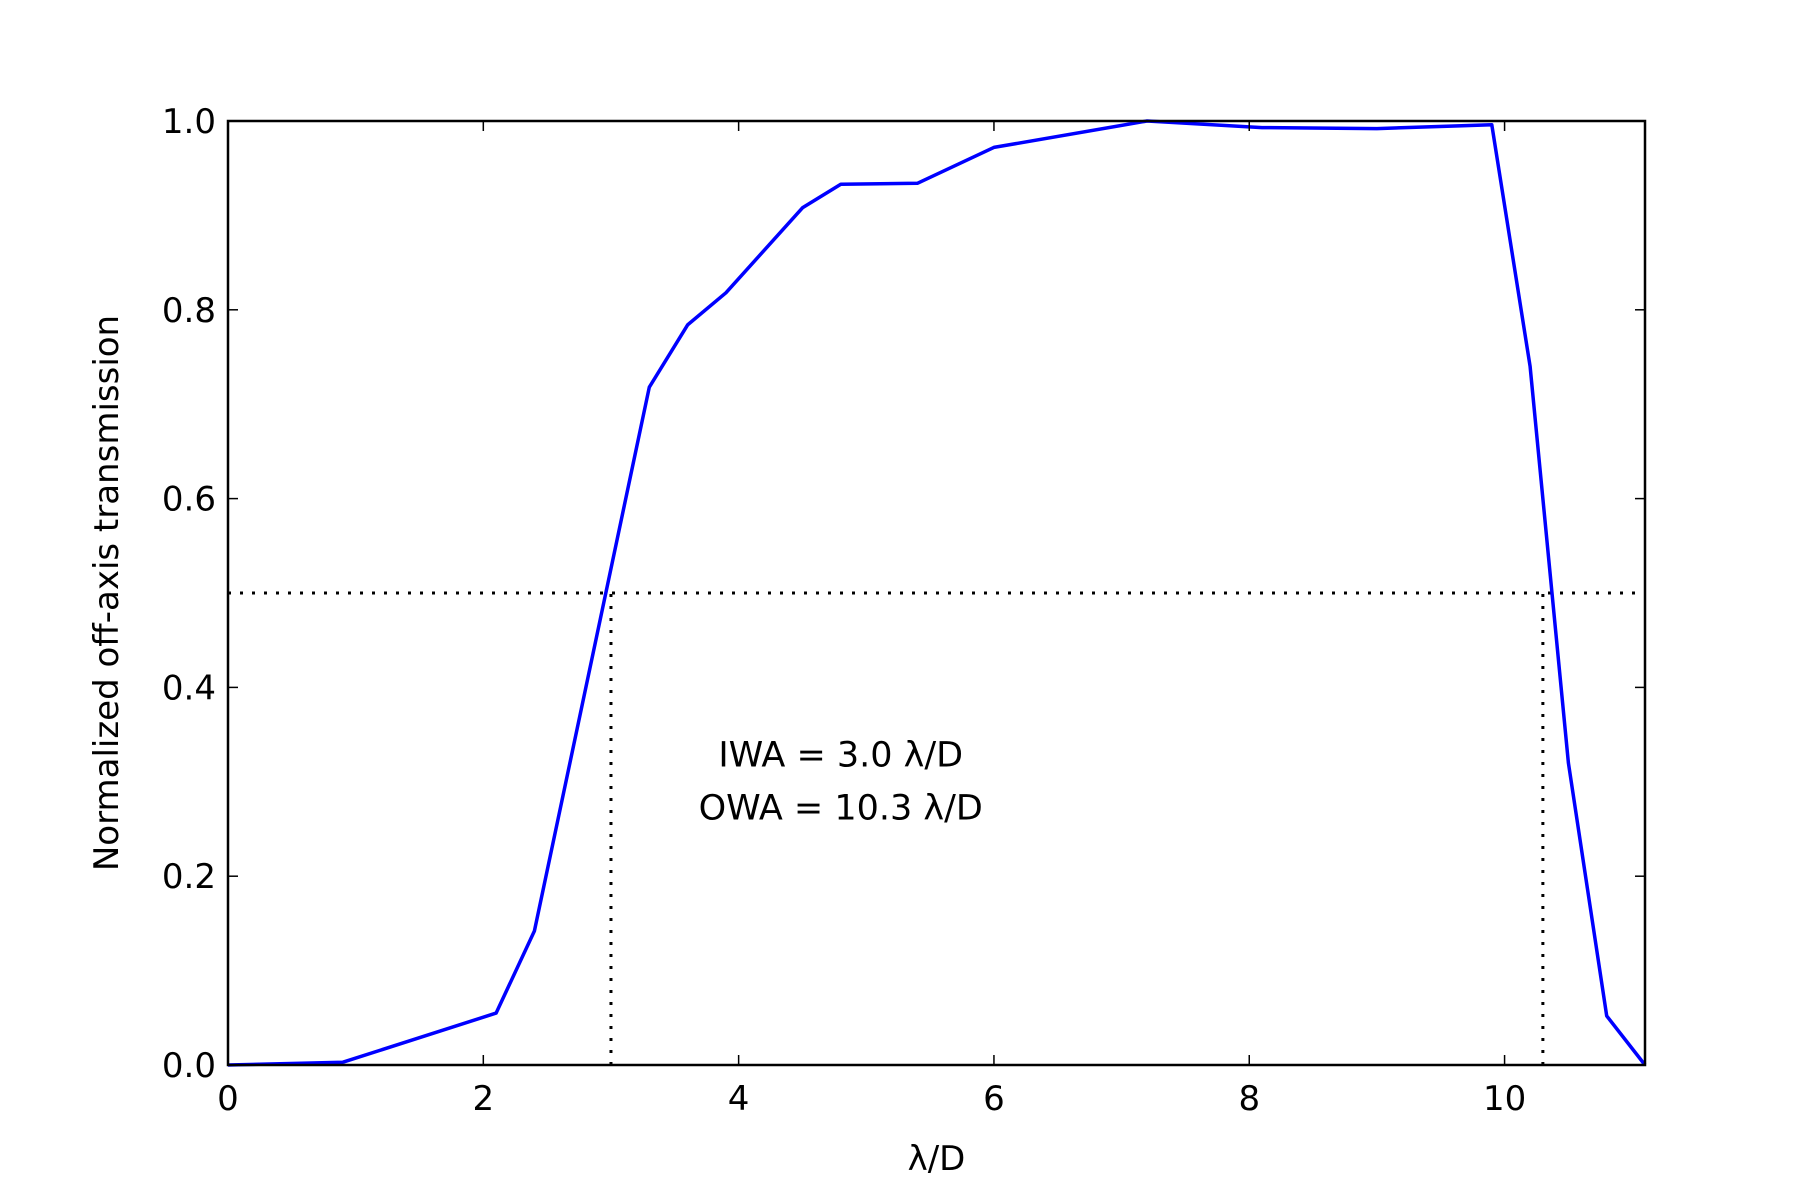 The image size is (1800, 1200). Describe the element at coordinates (189, 688) in the screenshot. I see `y-tick-label: 0.4` at that location.